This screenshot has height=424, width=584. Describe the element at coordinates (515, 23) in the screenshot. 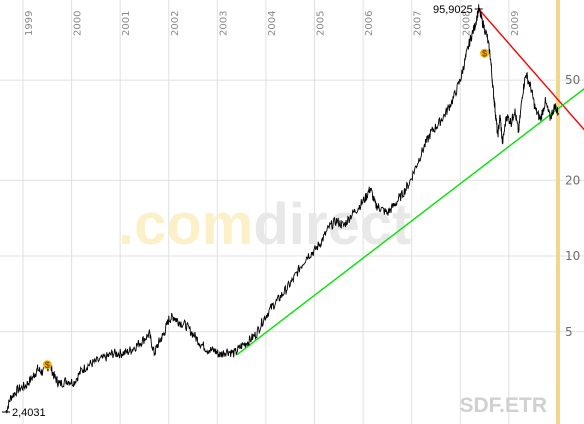

I see `year-label: 2009` at that location.